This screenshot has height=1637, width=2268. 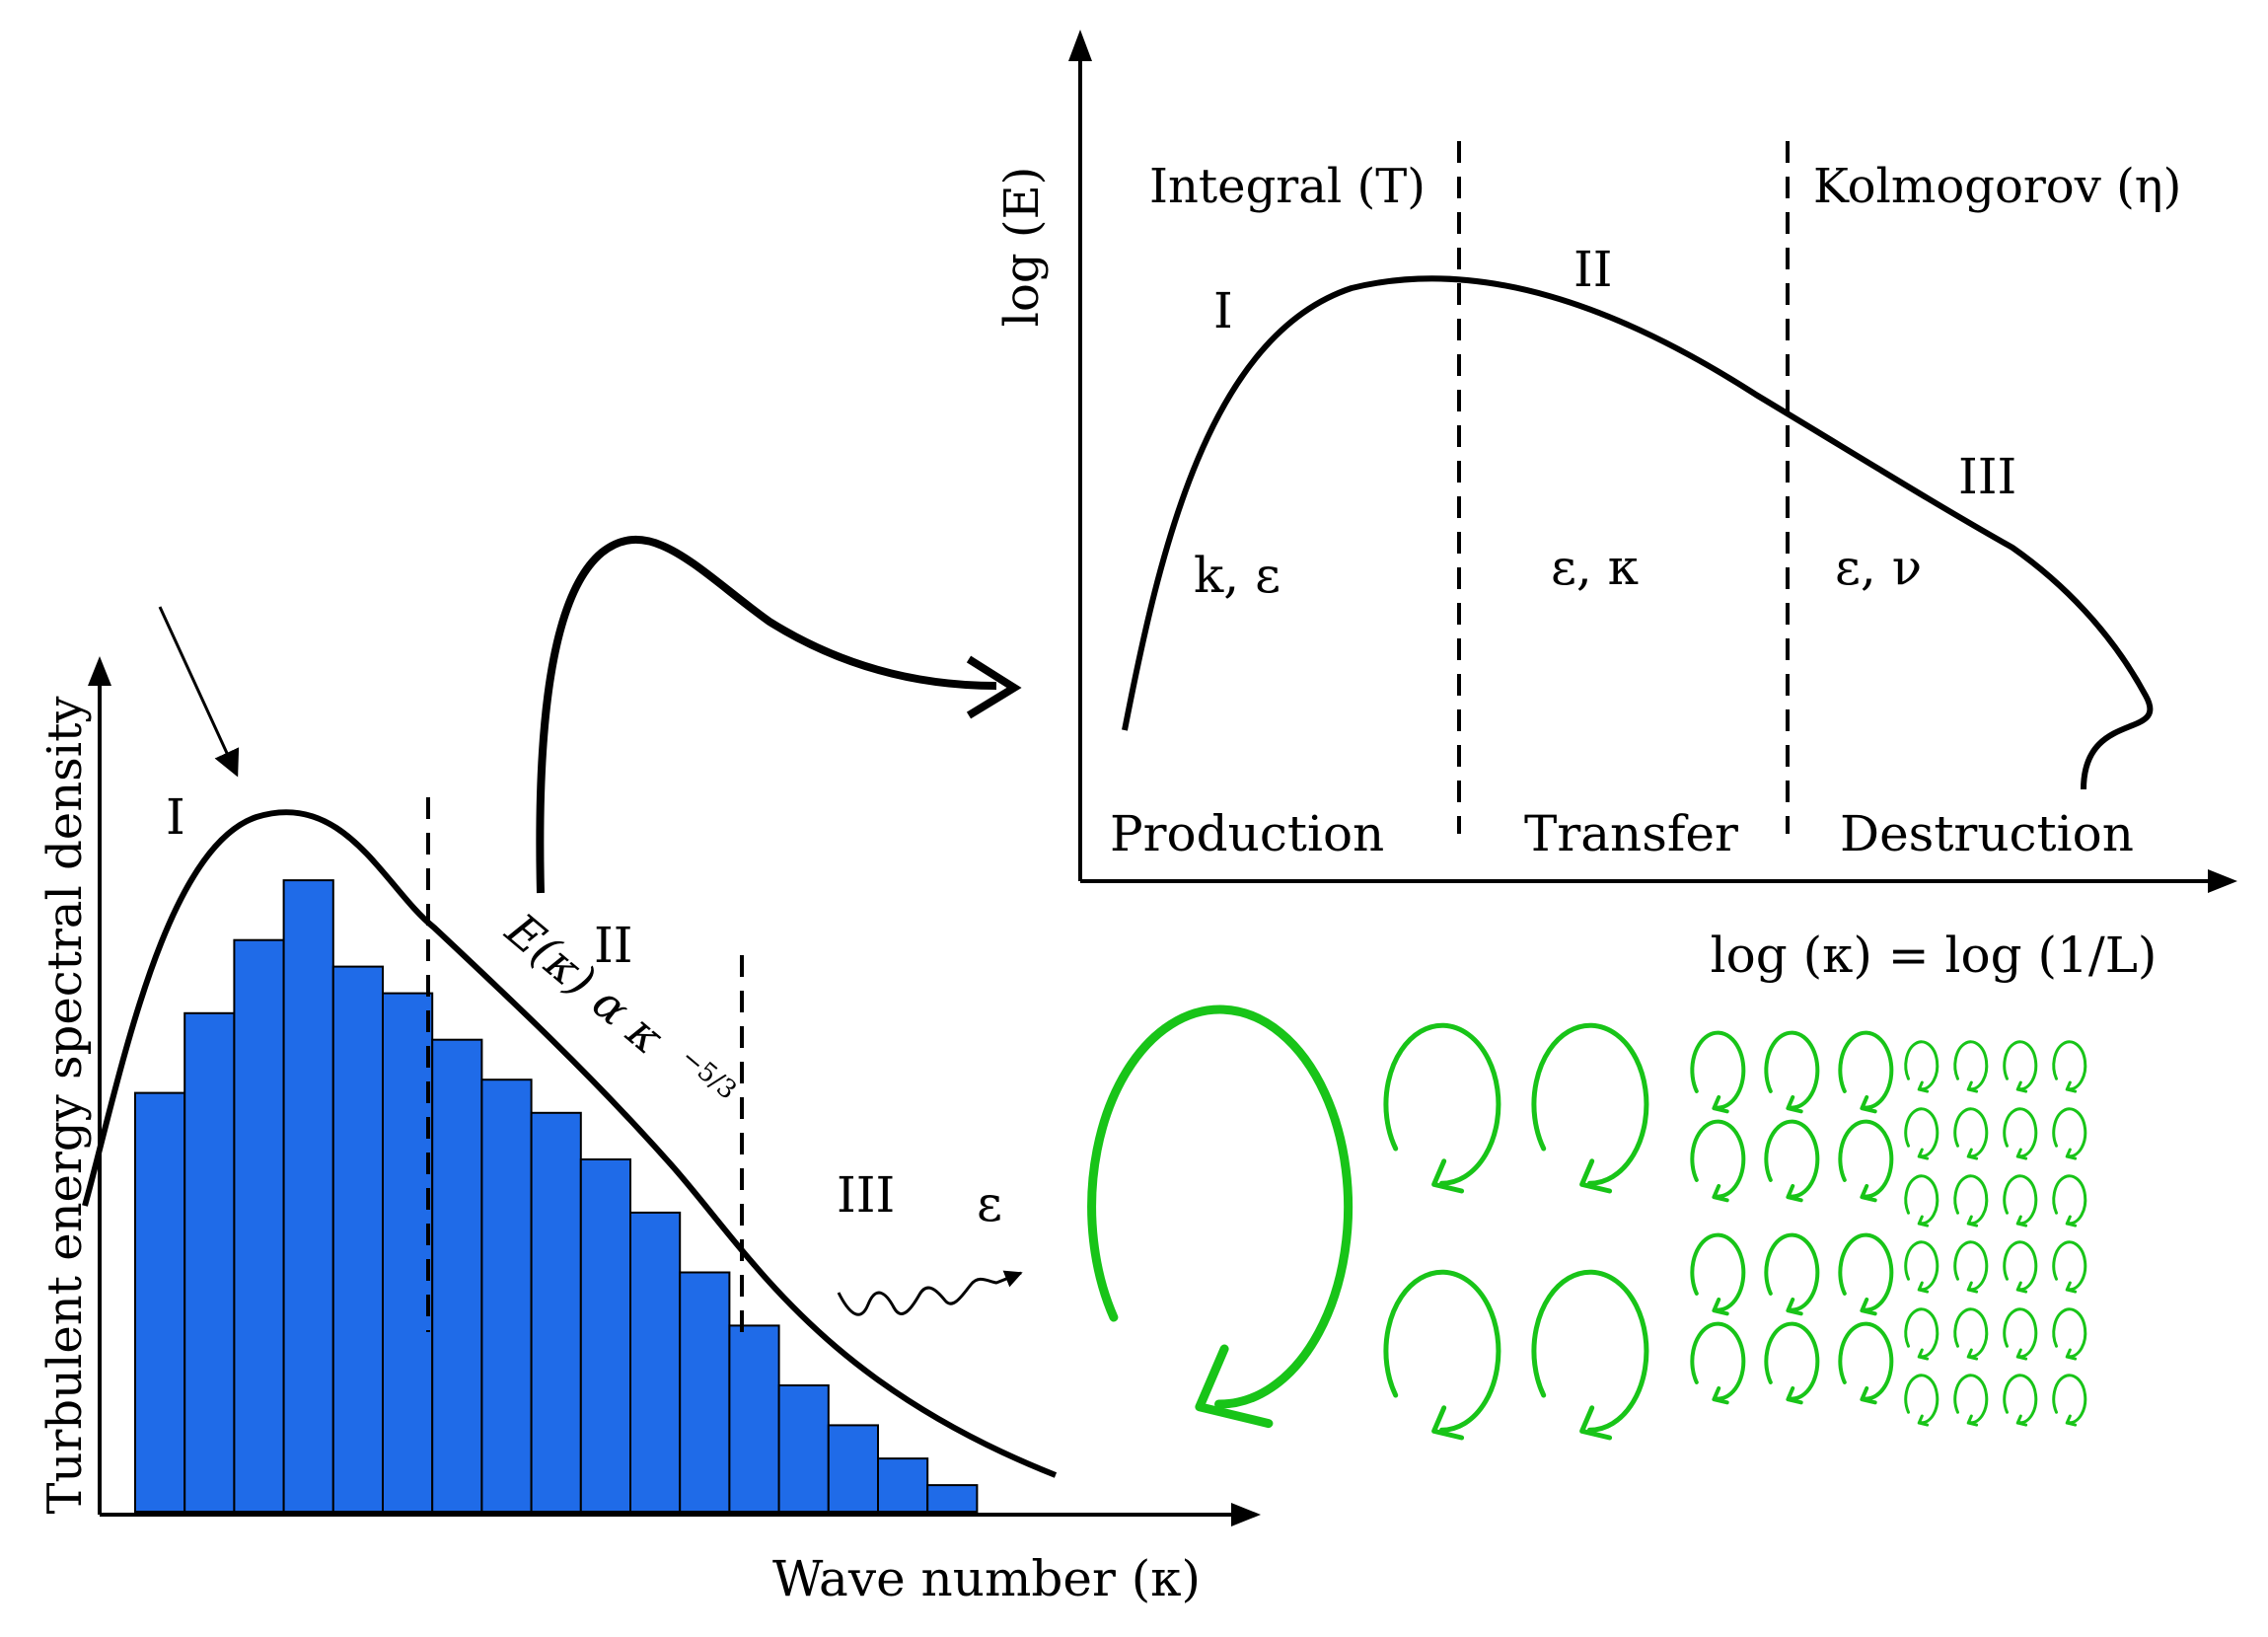 I want to click on spectrum-bars, so click(x=556, y=1196).